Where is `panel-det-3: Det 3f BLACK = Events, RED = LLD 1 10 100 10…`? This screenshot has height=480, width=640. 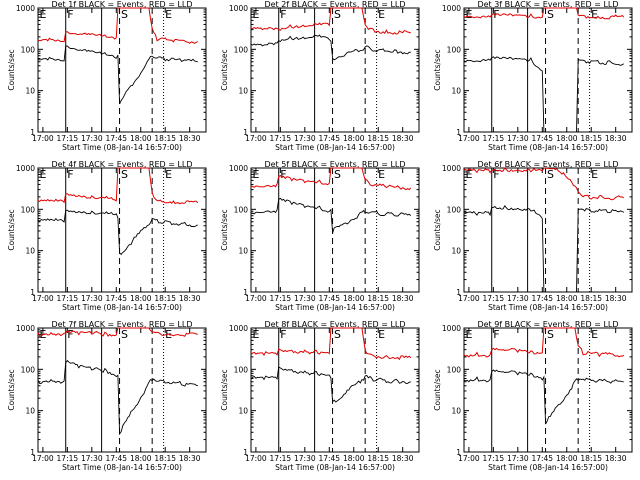
panel-det-3: Det 3f BLACK = Events, RED = LLD 1 10 100 10… is located at coordinates (533, 76).